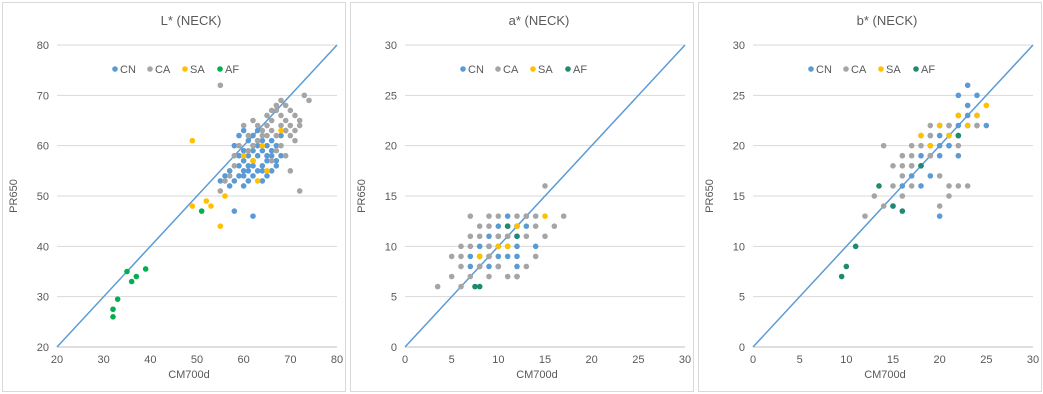 This screenshot has height=394, width=1043. Describe the element at coordinates (43, 96) in the screenshot. I see `chart-0-y-tick-label: 70` at that location.